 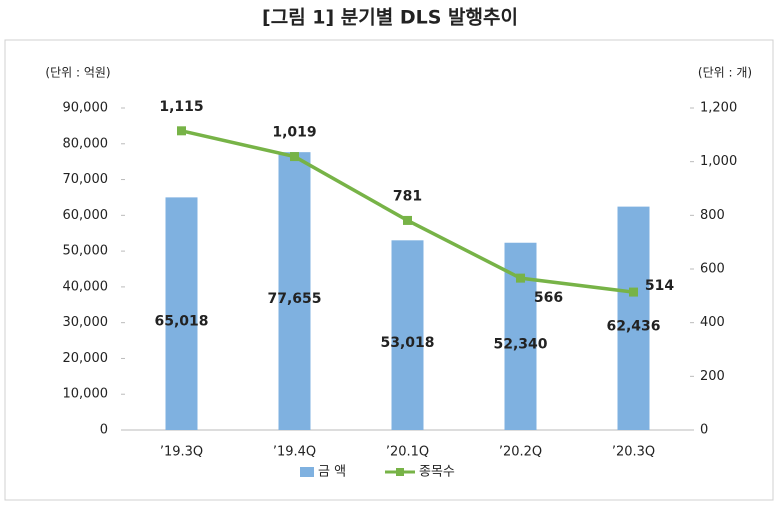 What do you see at coordinates (633, 326) in the screenshot?
I see `bar-value-label: 62,436` at bounding box center [633, 326].